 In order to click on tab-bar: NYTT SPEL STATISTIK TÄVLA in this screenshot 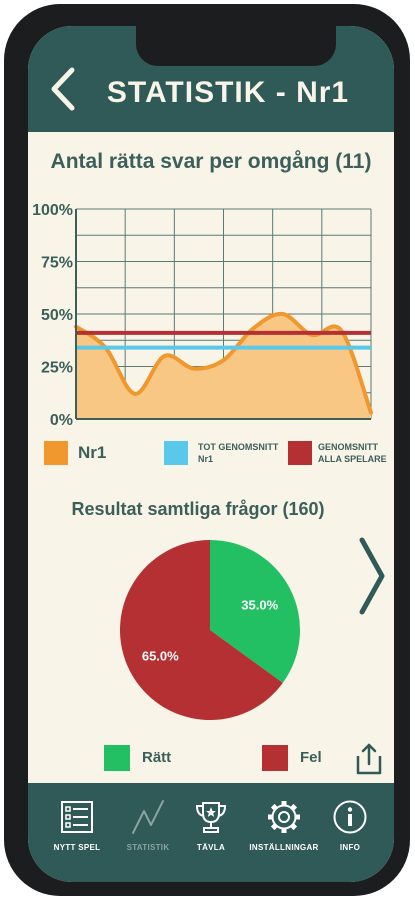, I will do `click(211, 832)`.